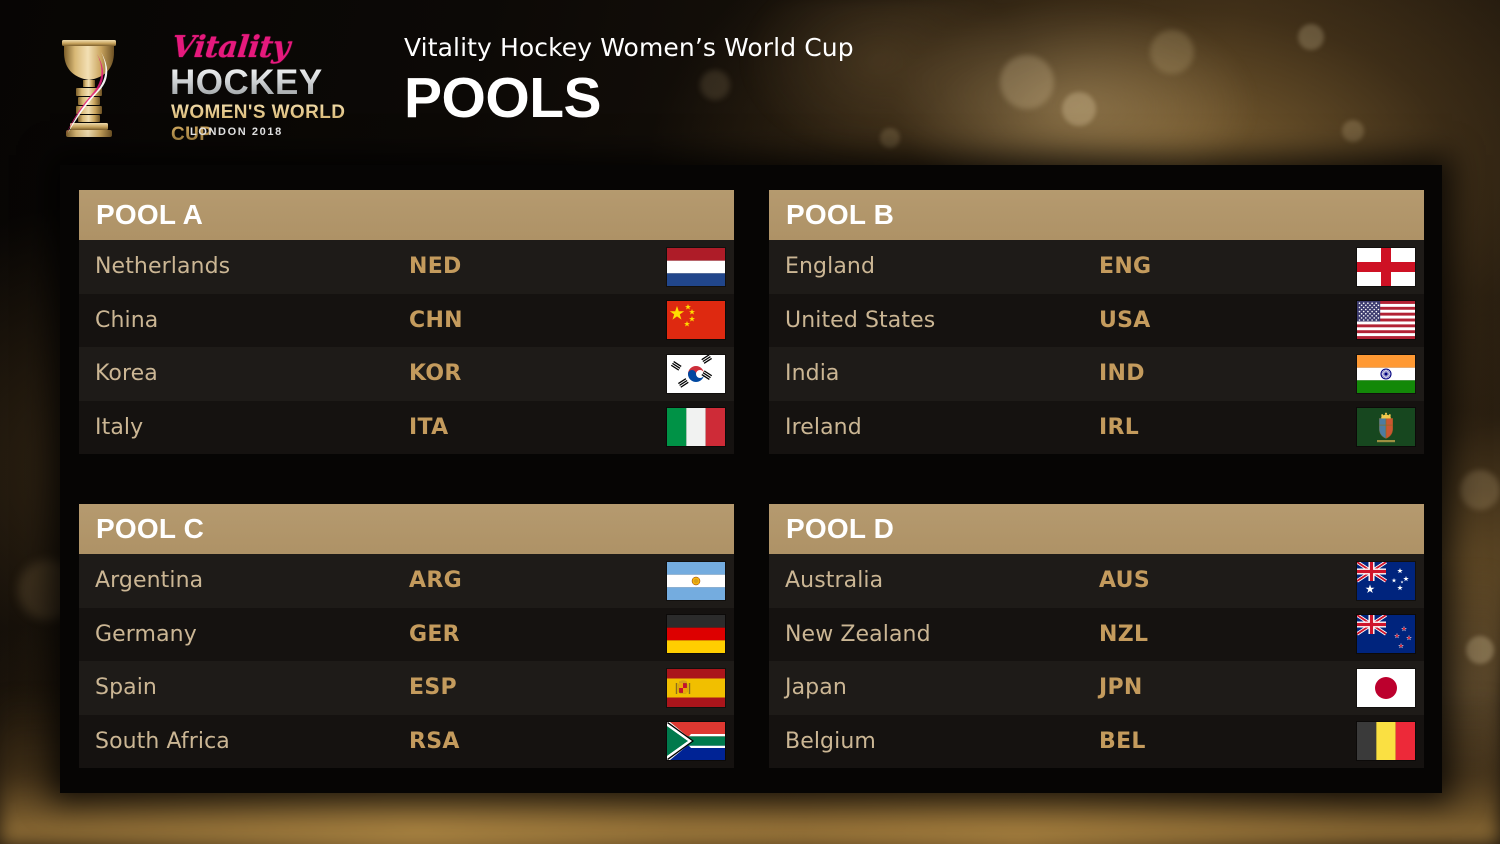 The width and height of the screenshot is (1500, 844). Describe the element at coordinates (629, 47) in the screenshot. I see `page-subtitle: Vitality Hockey Women’s World Cup` at that location.